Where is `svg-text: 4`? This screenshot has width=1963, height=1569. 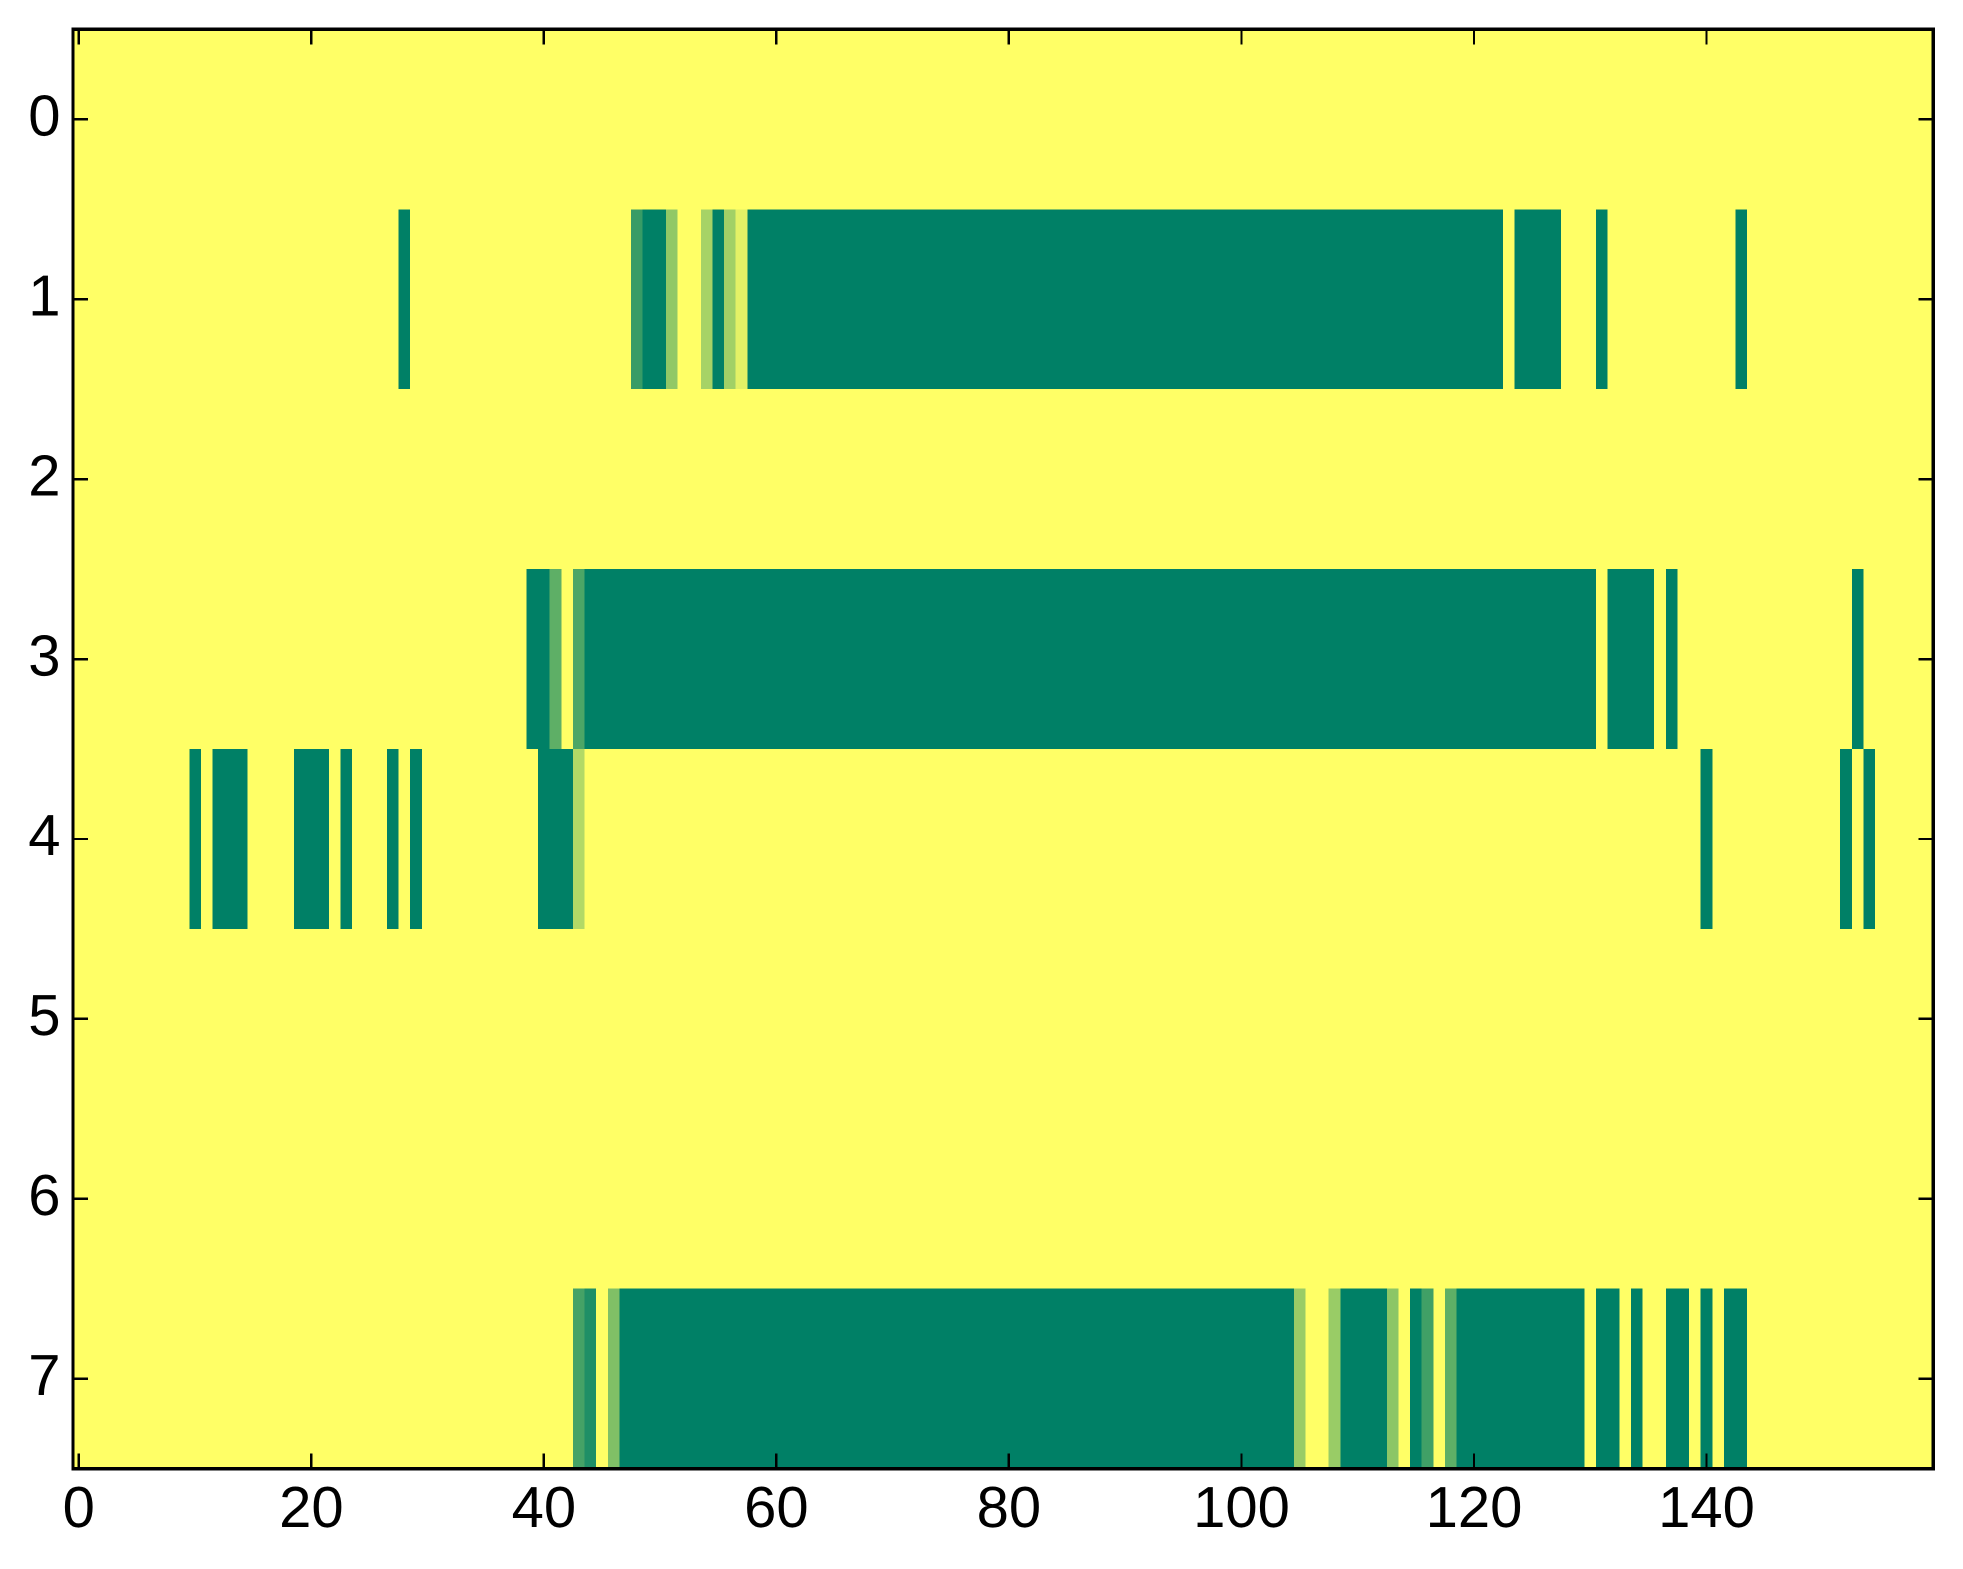
svg-text: 4 is located at coordinates (44, 835).